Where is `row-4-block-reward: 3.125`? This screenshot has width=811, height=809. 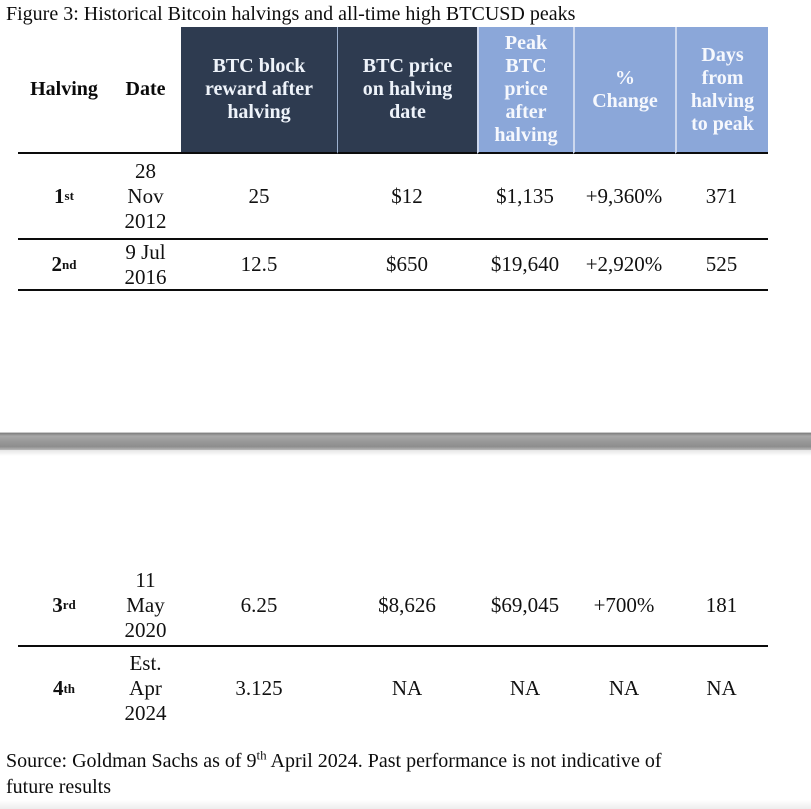 row-4-block-reward: 3.125 is located at coordinates (259, 688).